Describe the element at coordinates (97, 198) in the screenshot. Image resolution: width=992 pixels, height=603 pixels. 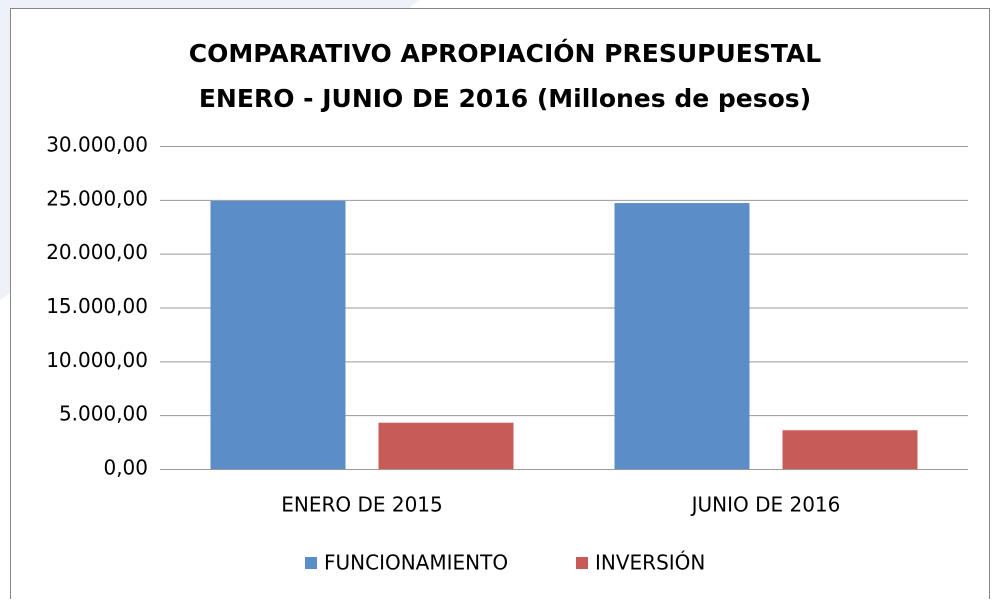
I see `y-tick-label: 25.000,00` at that location.